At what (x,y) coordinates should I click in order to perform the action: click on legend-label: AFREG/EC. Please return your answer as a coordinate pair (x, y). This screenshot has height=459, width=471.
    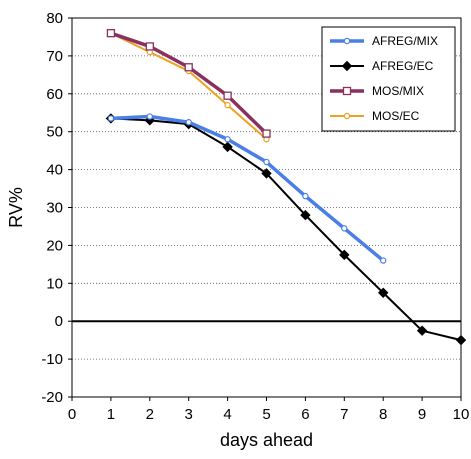
    Looking at the image, I should click on (403, 66).